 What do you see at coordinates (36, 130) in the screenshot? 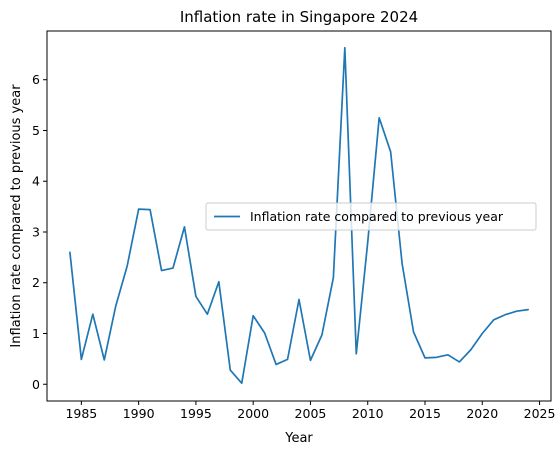
I see `y-tick-label: 5` at bounding box center [36, 130].